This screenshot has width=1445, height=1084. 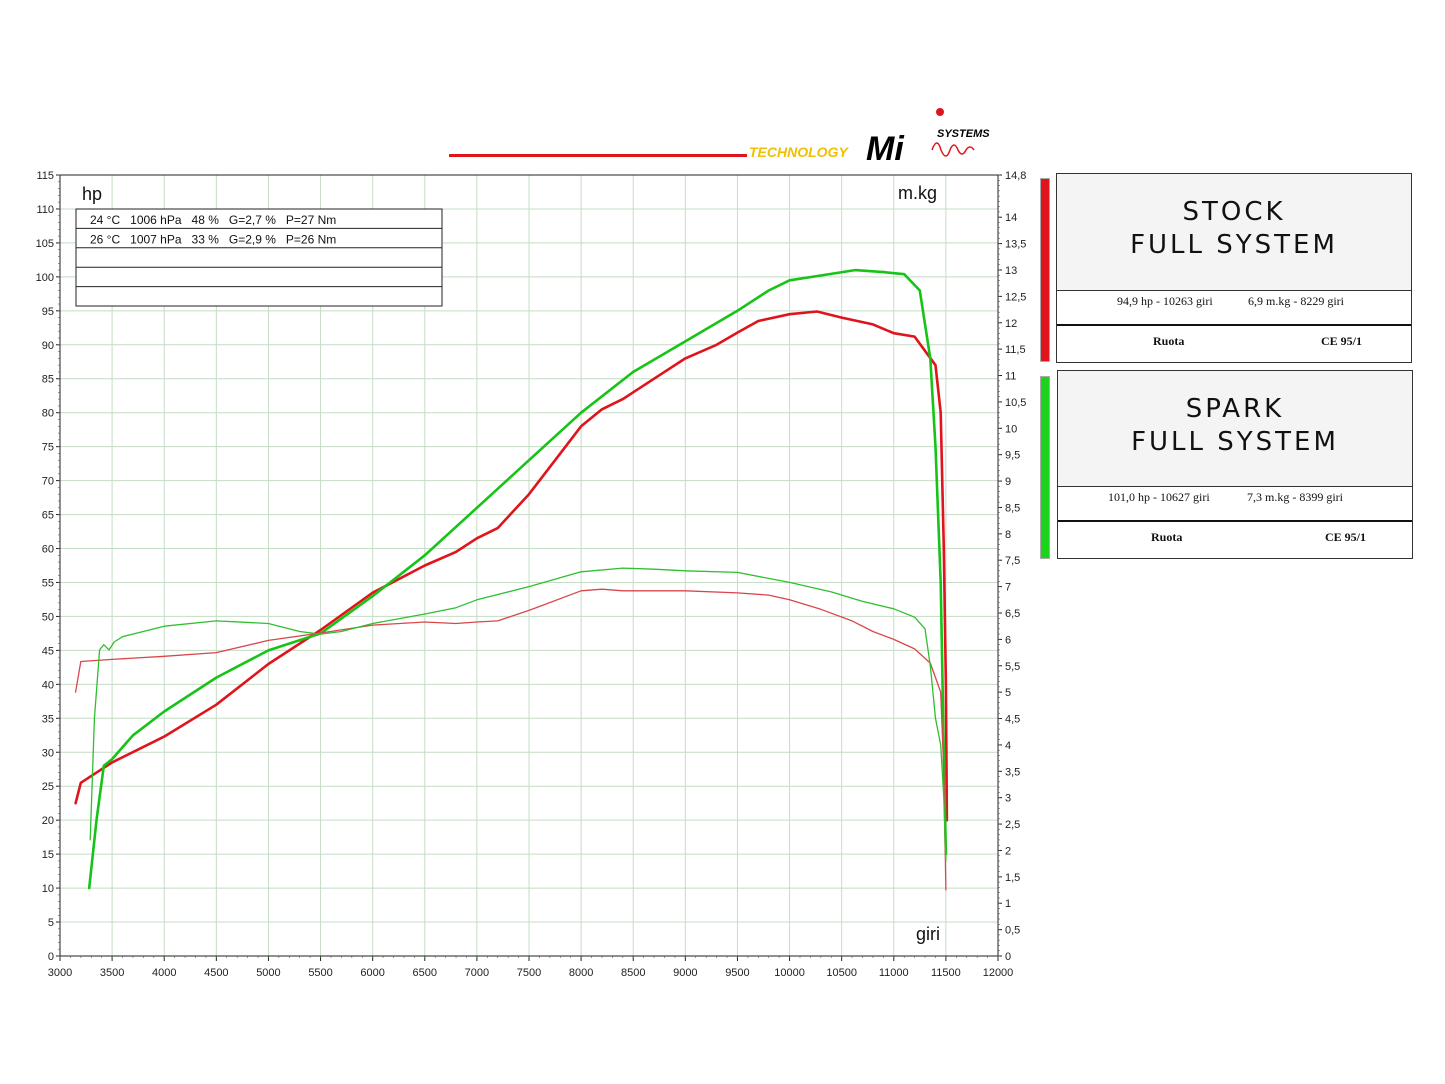 I want to click on y-left-tick-label: 65, so click(x=48, y=516).